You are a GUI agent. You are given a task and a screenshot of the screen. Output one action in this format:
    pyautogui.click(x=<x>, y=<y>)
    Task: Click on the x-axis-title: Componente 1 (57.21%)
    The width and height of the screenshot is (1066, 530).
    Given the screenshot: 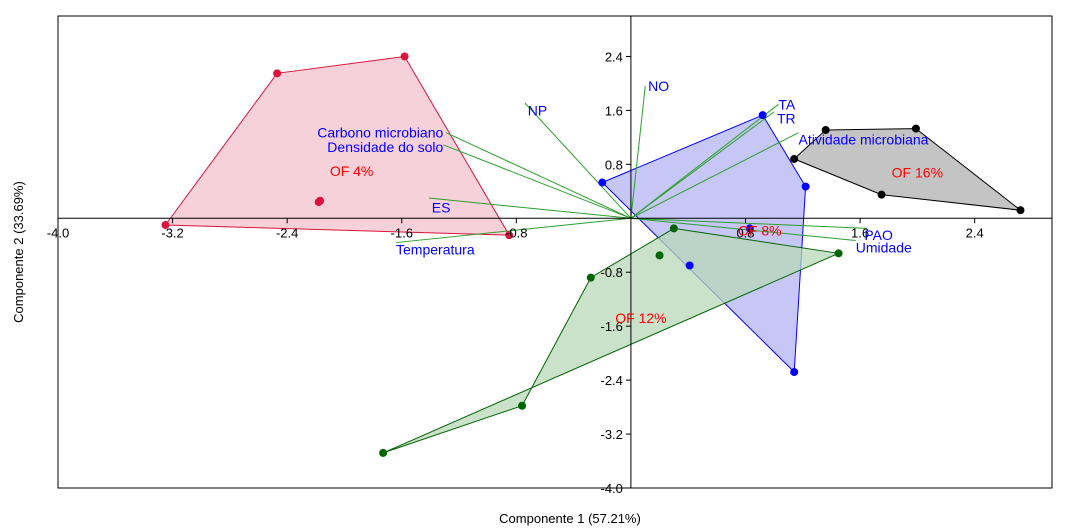 What is the action you would take?
    pyautogui.click(x=570, y=518)
    